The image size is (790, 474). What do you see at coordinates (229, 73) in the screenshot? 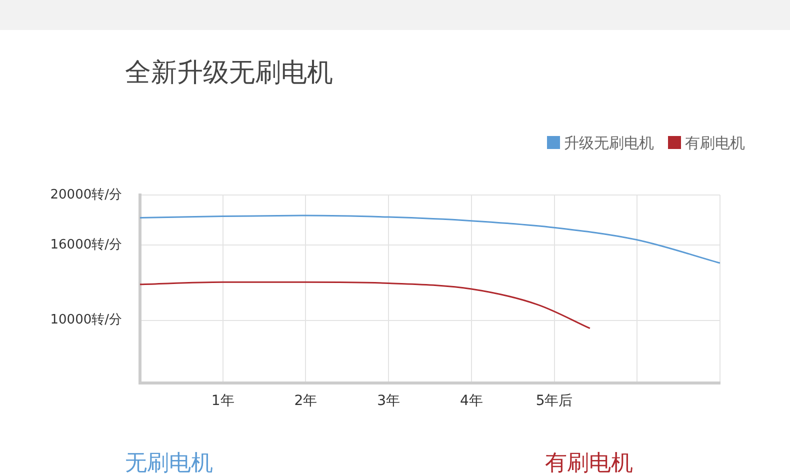
I see `chart-title: 全新升级无刷电机` at bounding box center [229, 73].